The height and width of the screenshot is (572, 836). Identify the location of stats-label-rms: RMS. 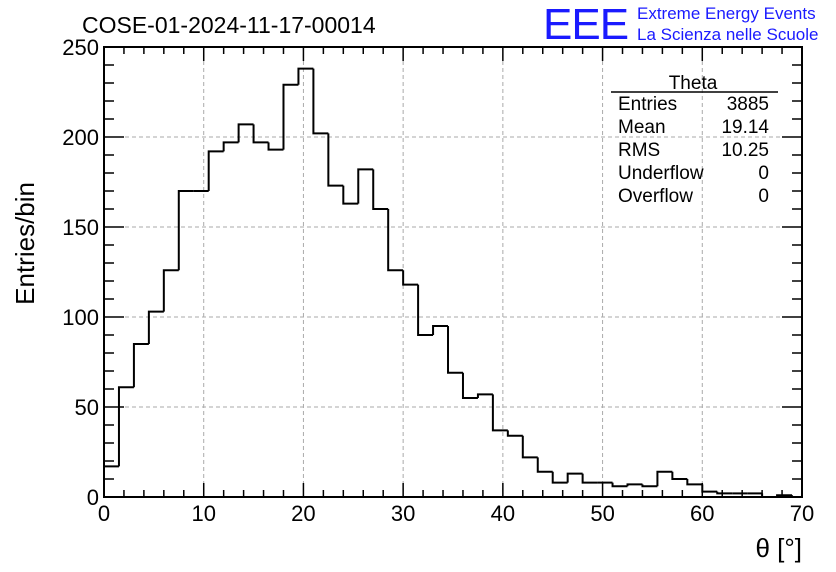
(639, 150).